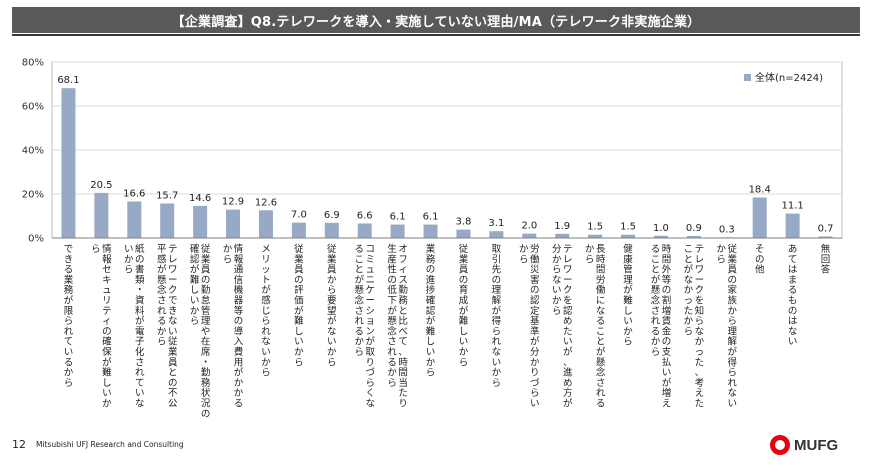  Describe the element at coordinates (332, 305) in the screenshot. I see `x-tick-label: 従業員から要望がないから` at that location.